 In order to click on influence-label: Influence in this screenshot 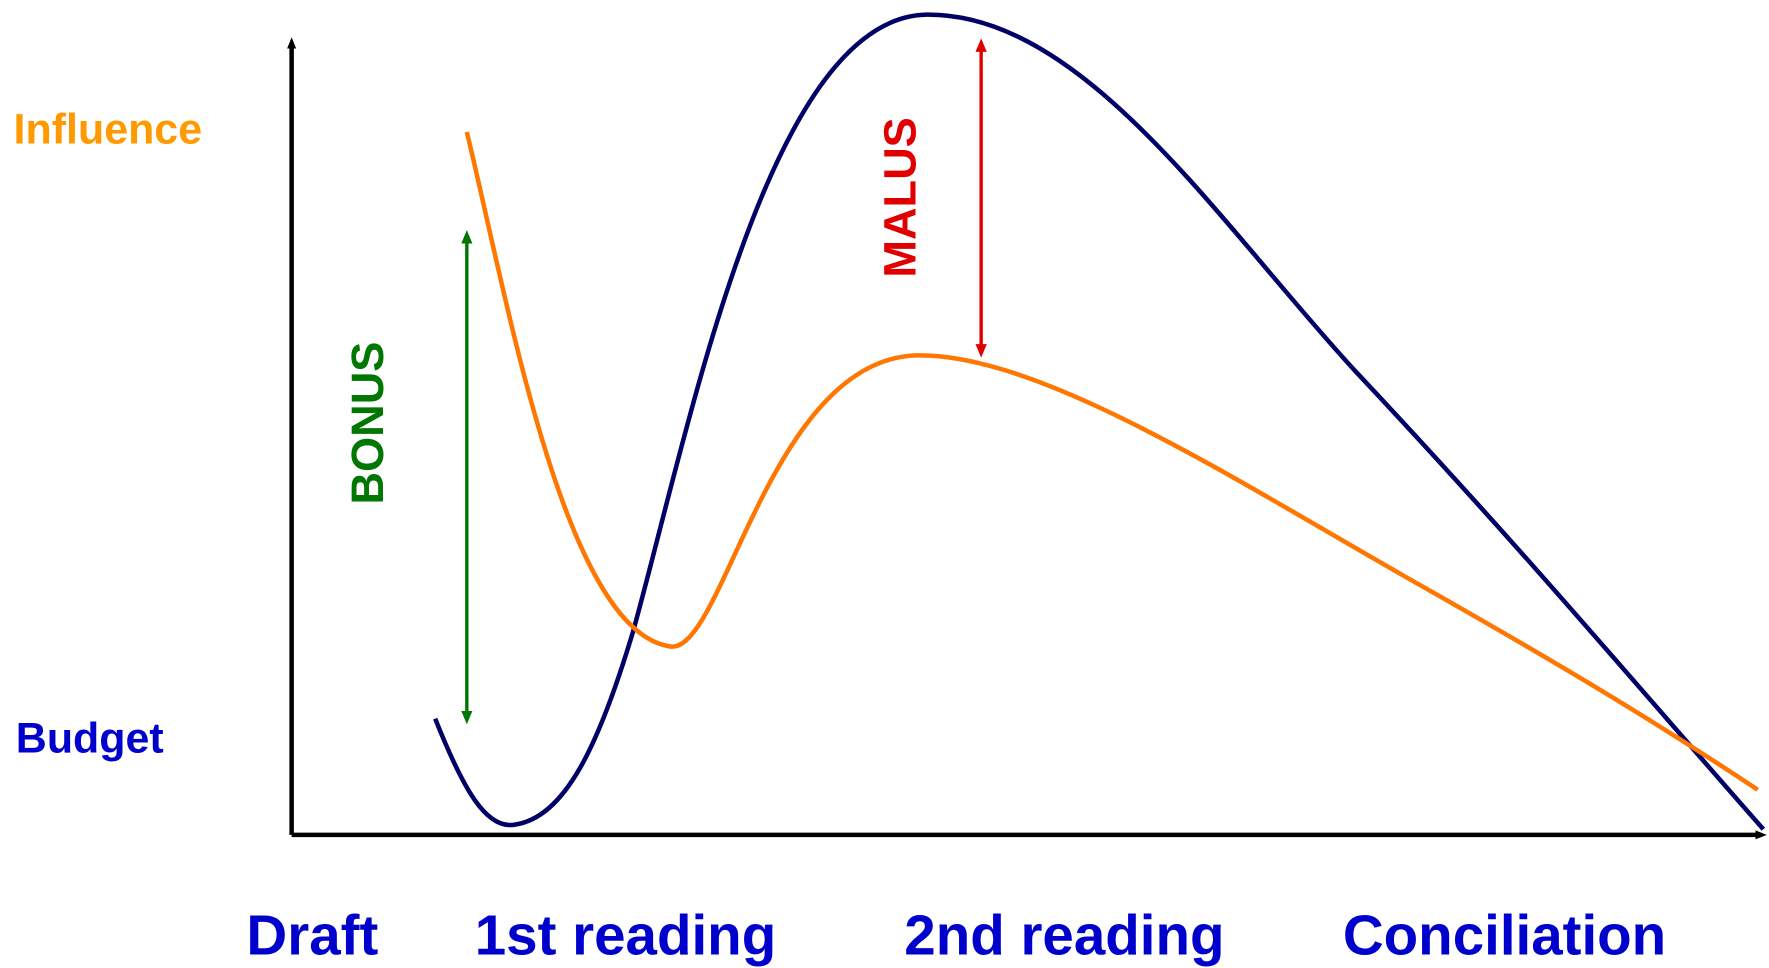, I will do `click(108, 129)`.